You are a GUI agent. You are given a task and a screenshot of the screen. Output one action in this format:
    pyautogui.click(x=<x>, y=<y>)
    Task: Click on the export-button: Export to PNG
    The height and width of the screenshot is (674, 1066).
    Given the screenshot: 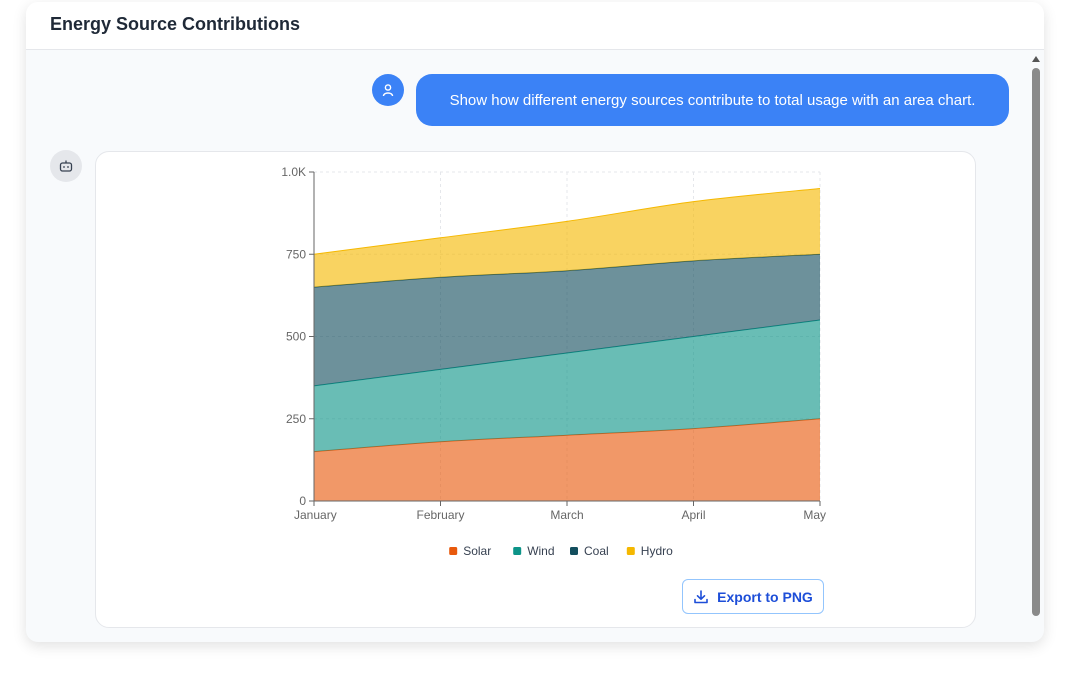 What is the action you would take?
    pyautogui.click(x=753, y=596)
    